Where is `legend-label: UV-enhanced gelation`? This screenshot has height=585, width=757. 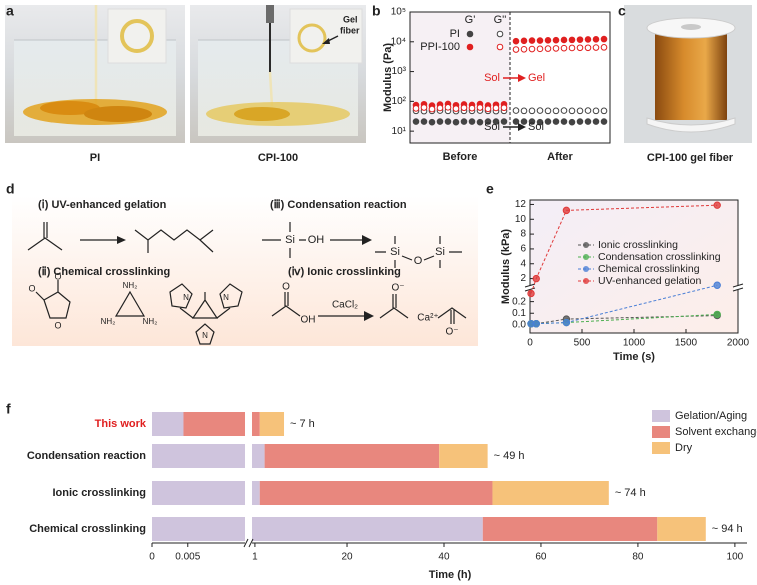 legend-label: UV-enhanced gelation is located at coordinates (649, 281).